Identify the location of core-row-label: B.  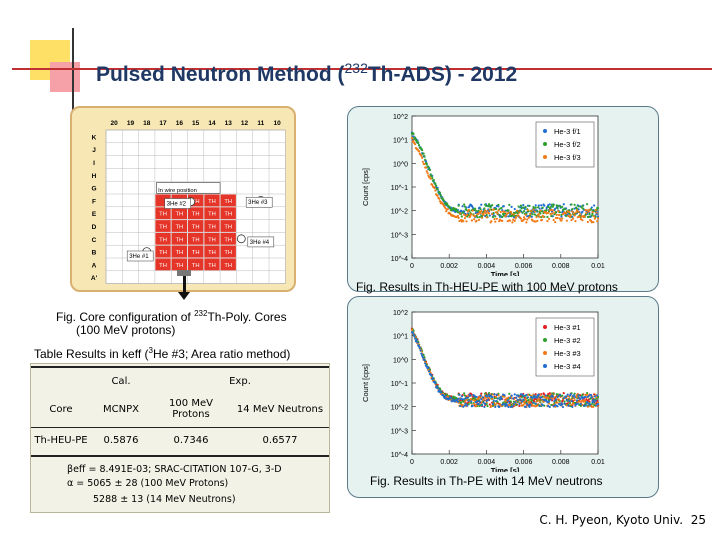
(94, 253).